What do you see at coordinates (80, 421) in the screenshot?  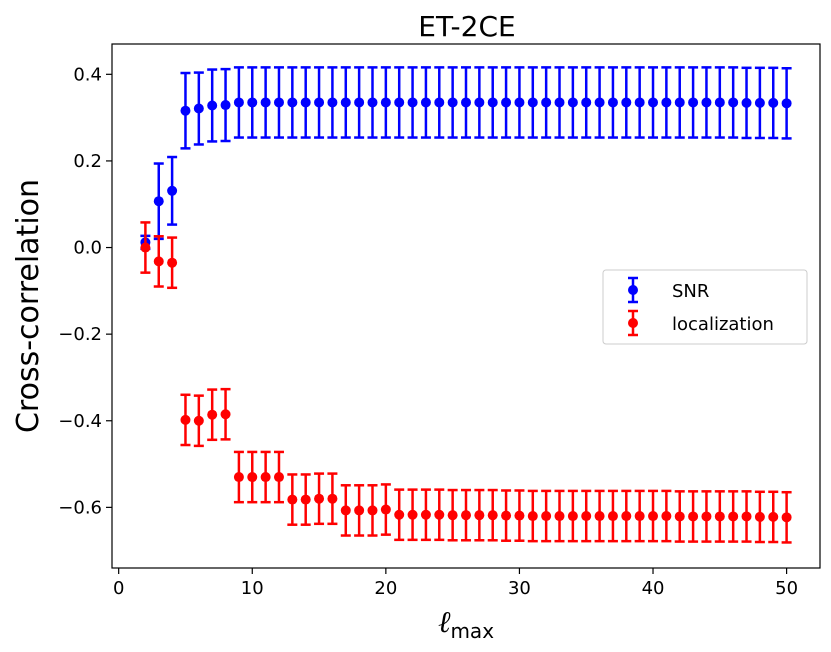 I see `y-tick-label: −0.4` at bounding box center [80, 421].